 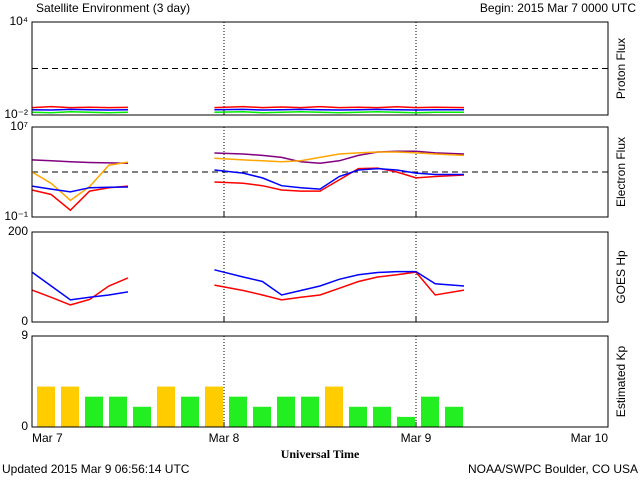 What do you see at coordinates (16, 114) in the screenshot?
I see `y-tick-label: 10⁻²` at bounding box center [16, 114].